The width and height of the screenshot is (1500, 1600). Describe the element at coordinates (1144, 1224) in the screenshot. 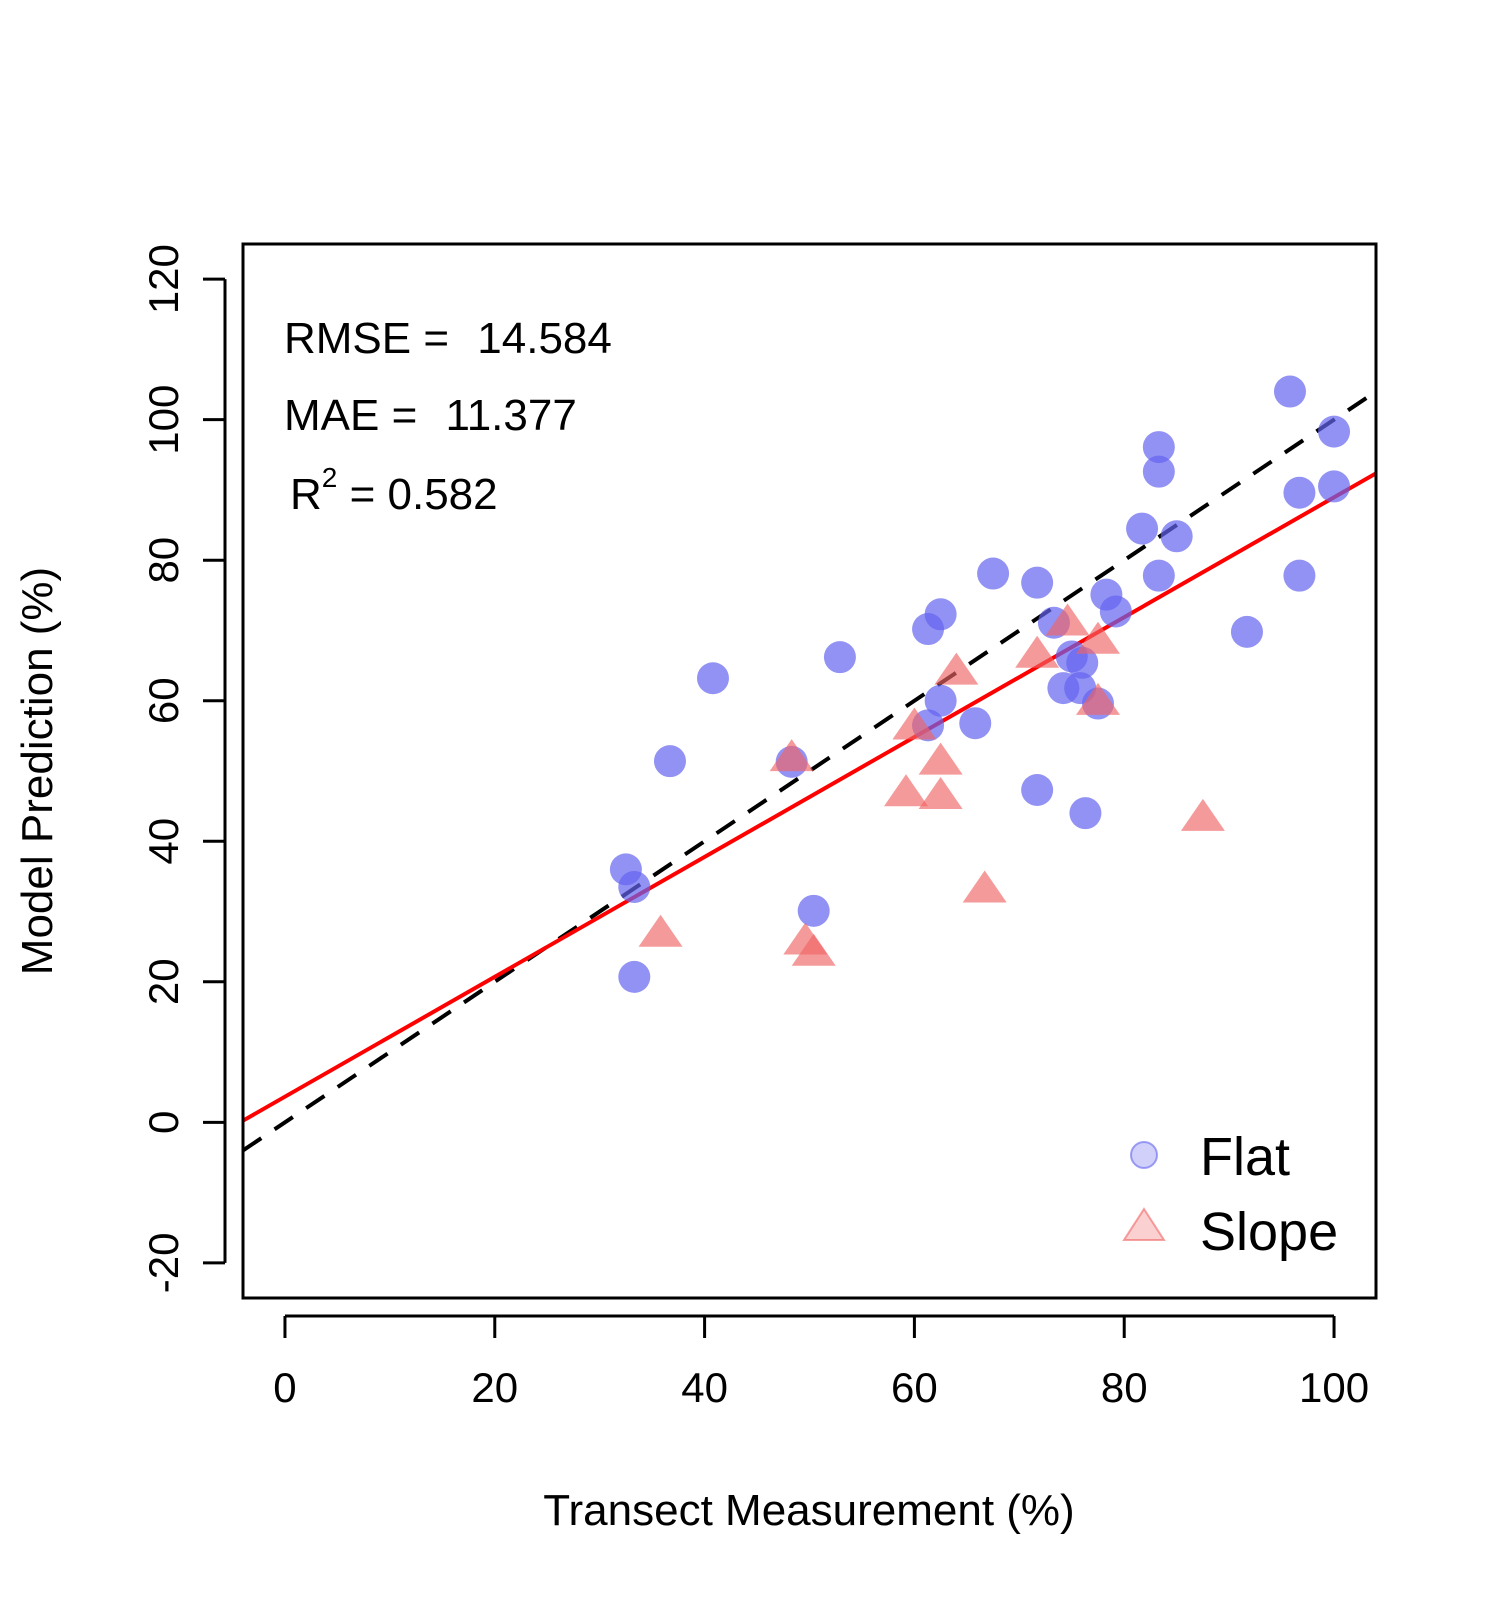

I see `legend-slope-marker` at that location.